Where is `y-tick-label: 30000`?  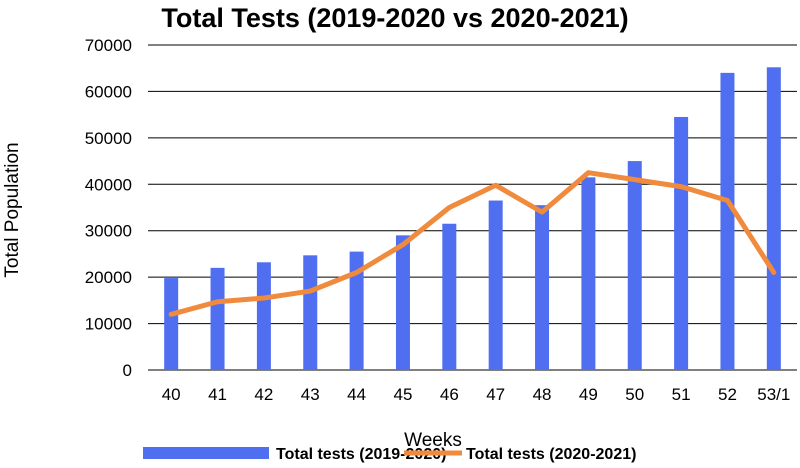 y-tick-label: 30000 is located at coordinates (108, 231).